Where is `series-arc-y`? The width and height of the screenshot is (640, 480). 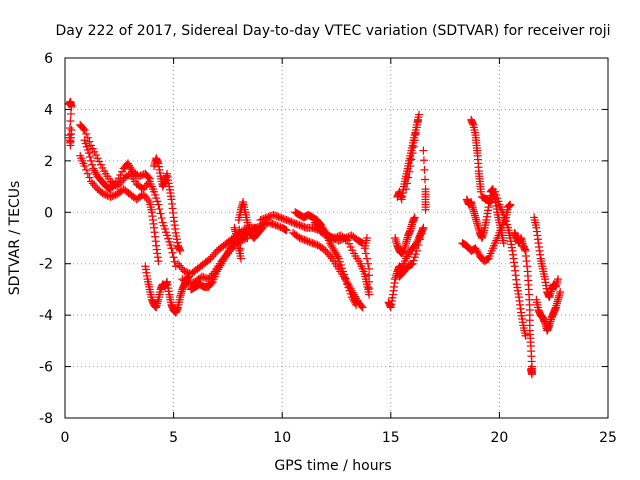
series-arc-y is located at coordinates (548, 311).